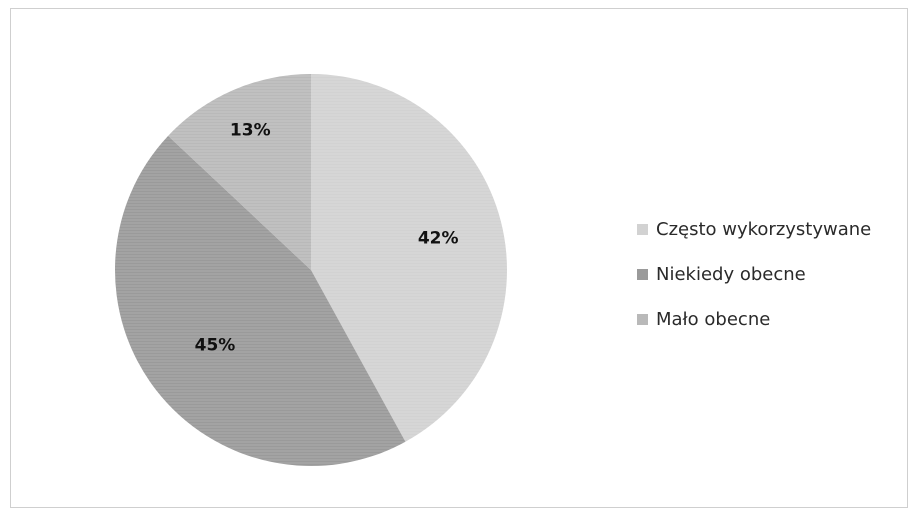 This screenshot has width=917, height=518. What do you see at coordinates (239, 172) in the screenshot?
I see `pie-slice-texture` at bounding box center [239, 172].